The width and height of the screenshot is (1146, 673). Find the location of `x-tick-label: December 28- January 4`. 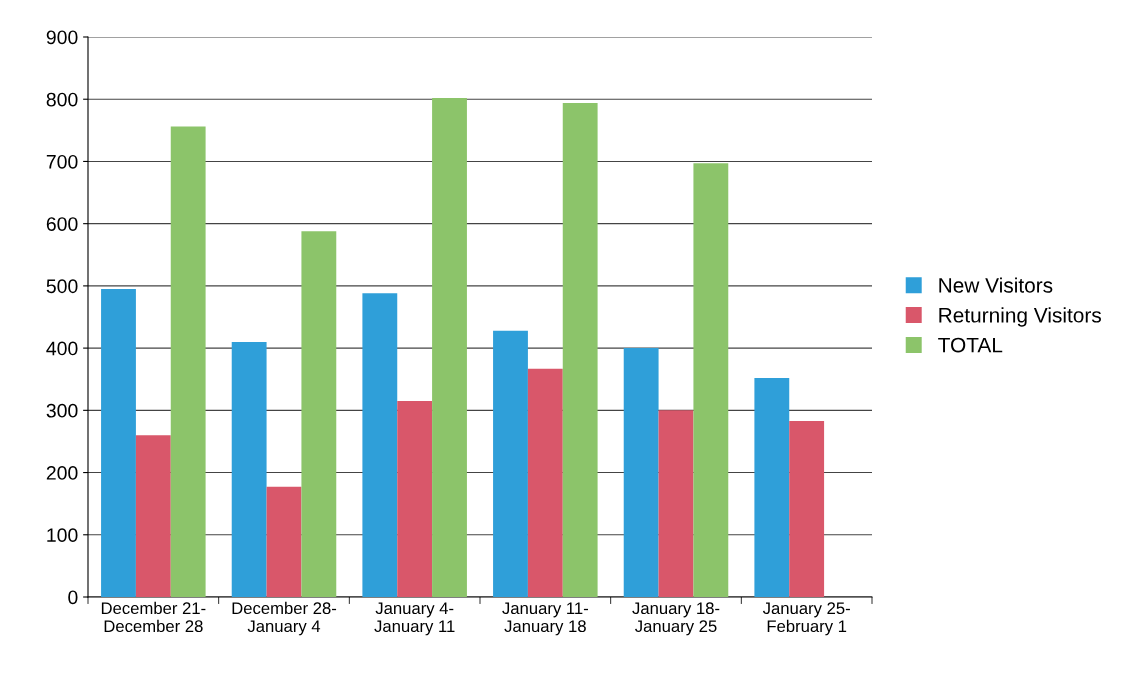

x-tick-label: December 28- January 4 is located at coordinates (284, 618).